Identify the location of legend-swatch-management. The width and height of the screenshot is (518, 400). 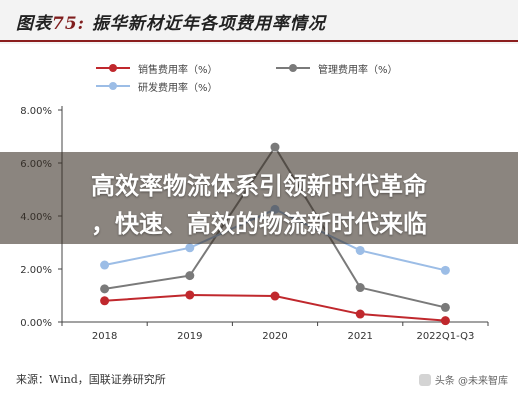
(293, 68).